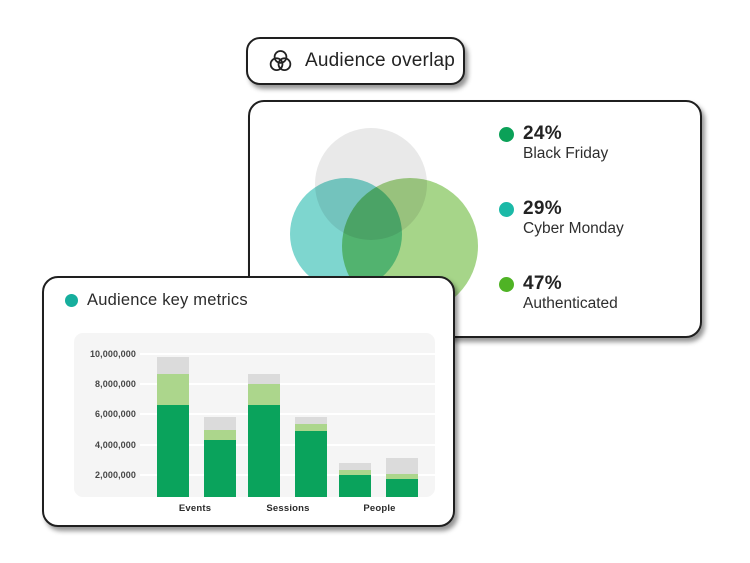 The height and width of the screenshot is (563, 750). I want to click on y-axis-tick-label: 6,000,000, so click(115, 414).